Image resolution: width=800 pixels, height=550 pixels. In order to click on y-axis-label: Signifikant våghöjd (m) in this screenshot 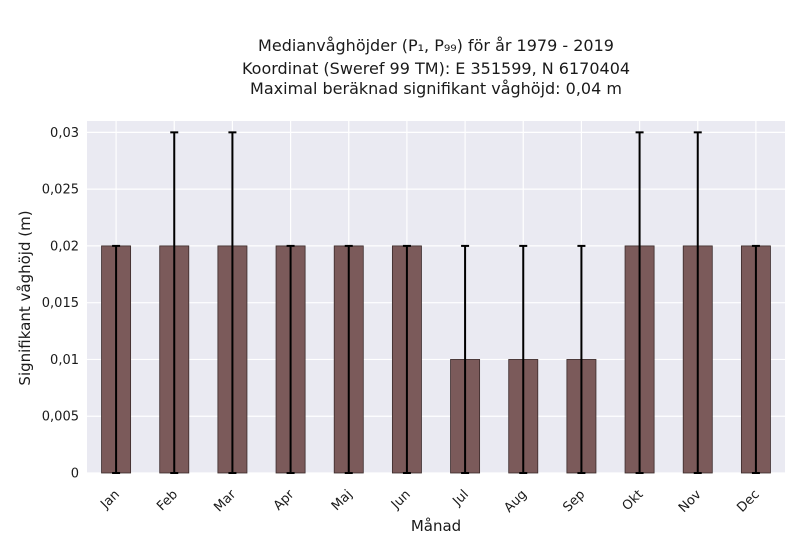, I will do `click(25, 297)`.